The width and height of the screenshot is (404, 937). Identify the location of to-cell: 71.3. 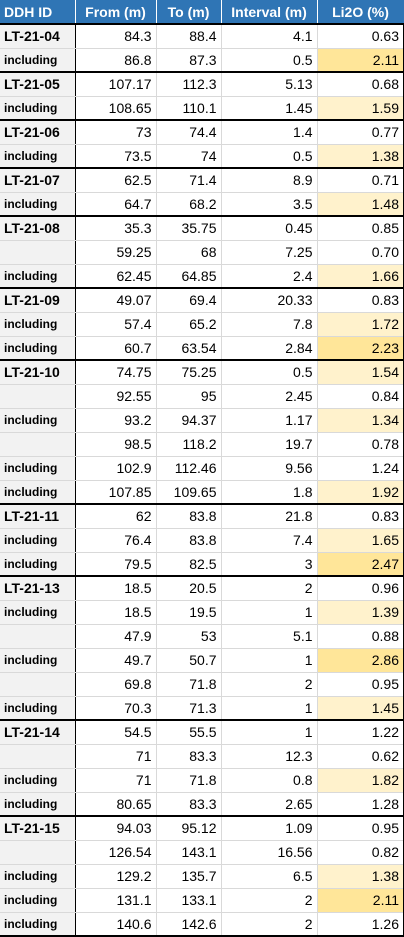
(189, 708).